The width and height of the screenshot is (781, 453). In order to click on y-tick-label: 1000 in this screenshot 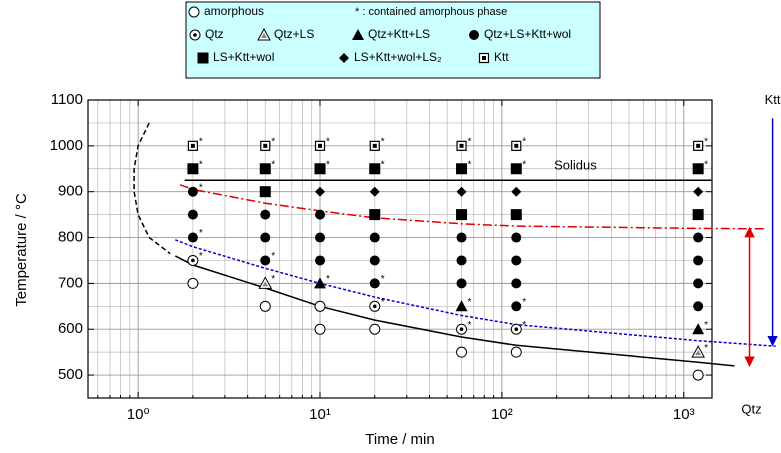, I will do `click(66, 145)`.